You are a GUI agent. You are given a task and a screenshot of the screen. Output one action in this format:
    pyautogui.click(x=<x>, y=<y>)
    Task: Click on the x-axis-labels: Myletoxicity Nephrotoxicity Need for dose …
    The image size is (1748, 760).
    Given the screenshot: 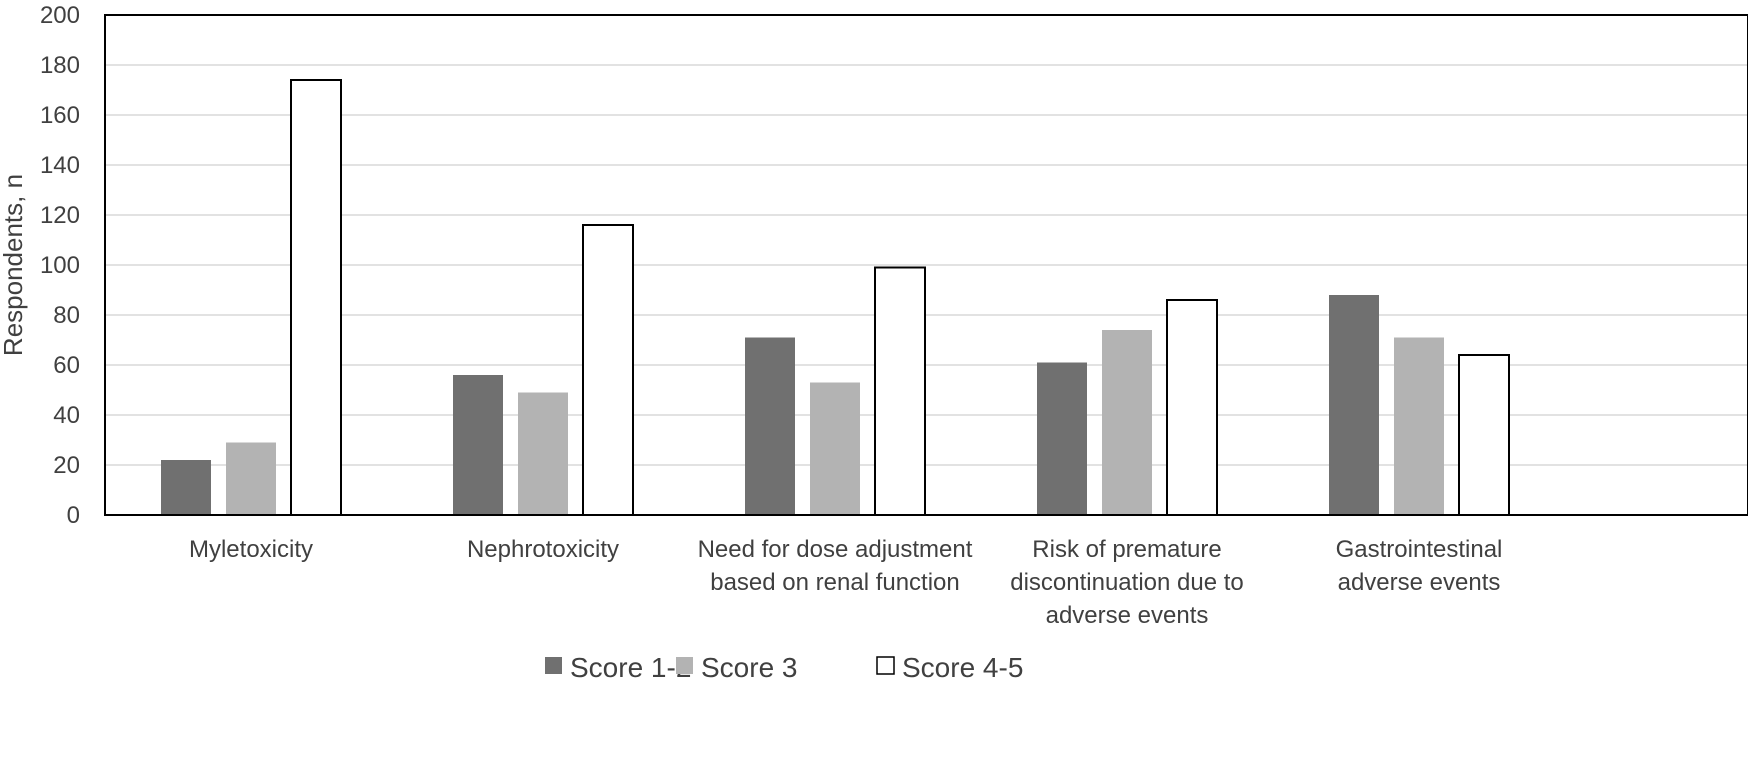 What is the action you would take?
    pyautogui.click(x=845, y=582)
    